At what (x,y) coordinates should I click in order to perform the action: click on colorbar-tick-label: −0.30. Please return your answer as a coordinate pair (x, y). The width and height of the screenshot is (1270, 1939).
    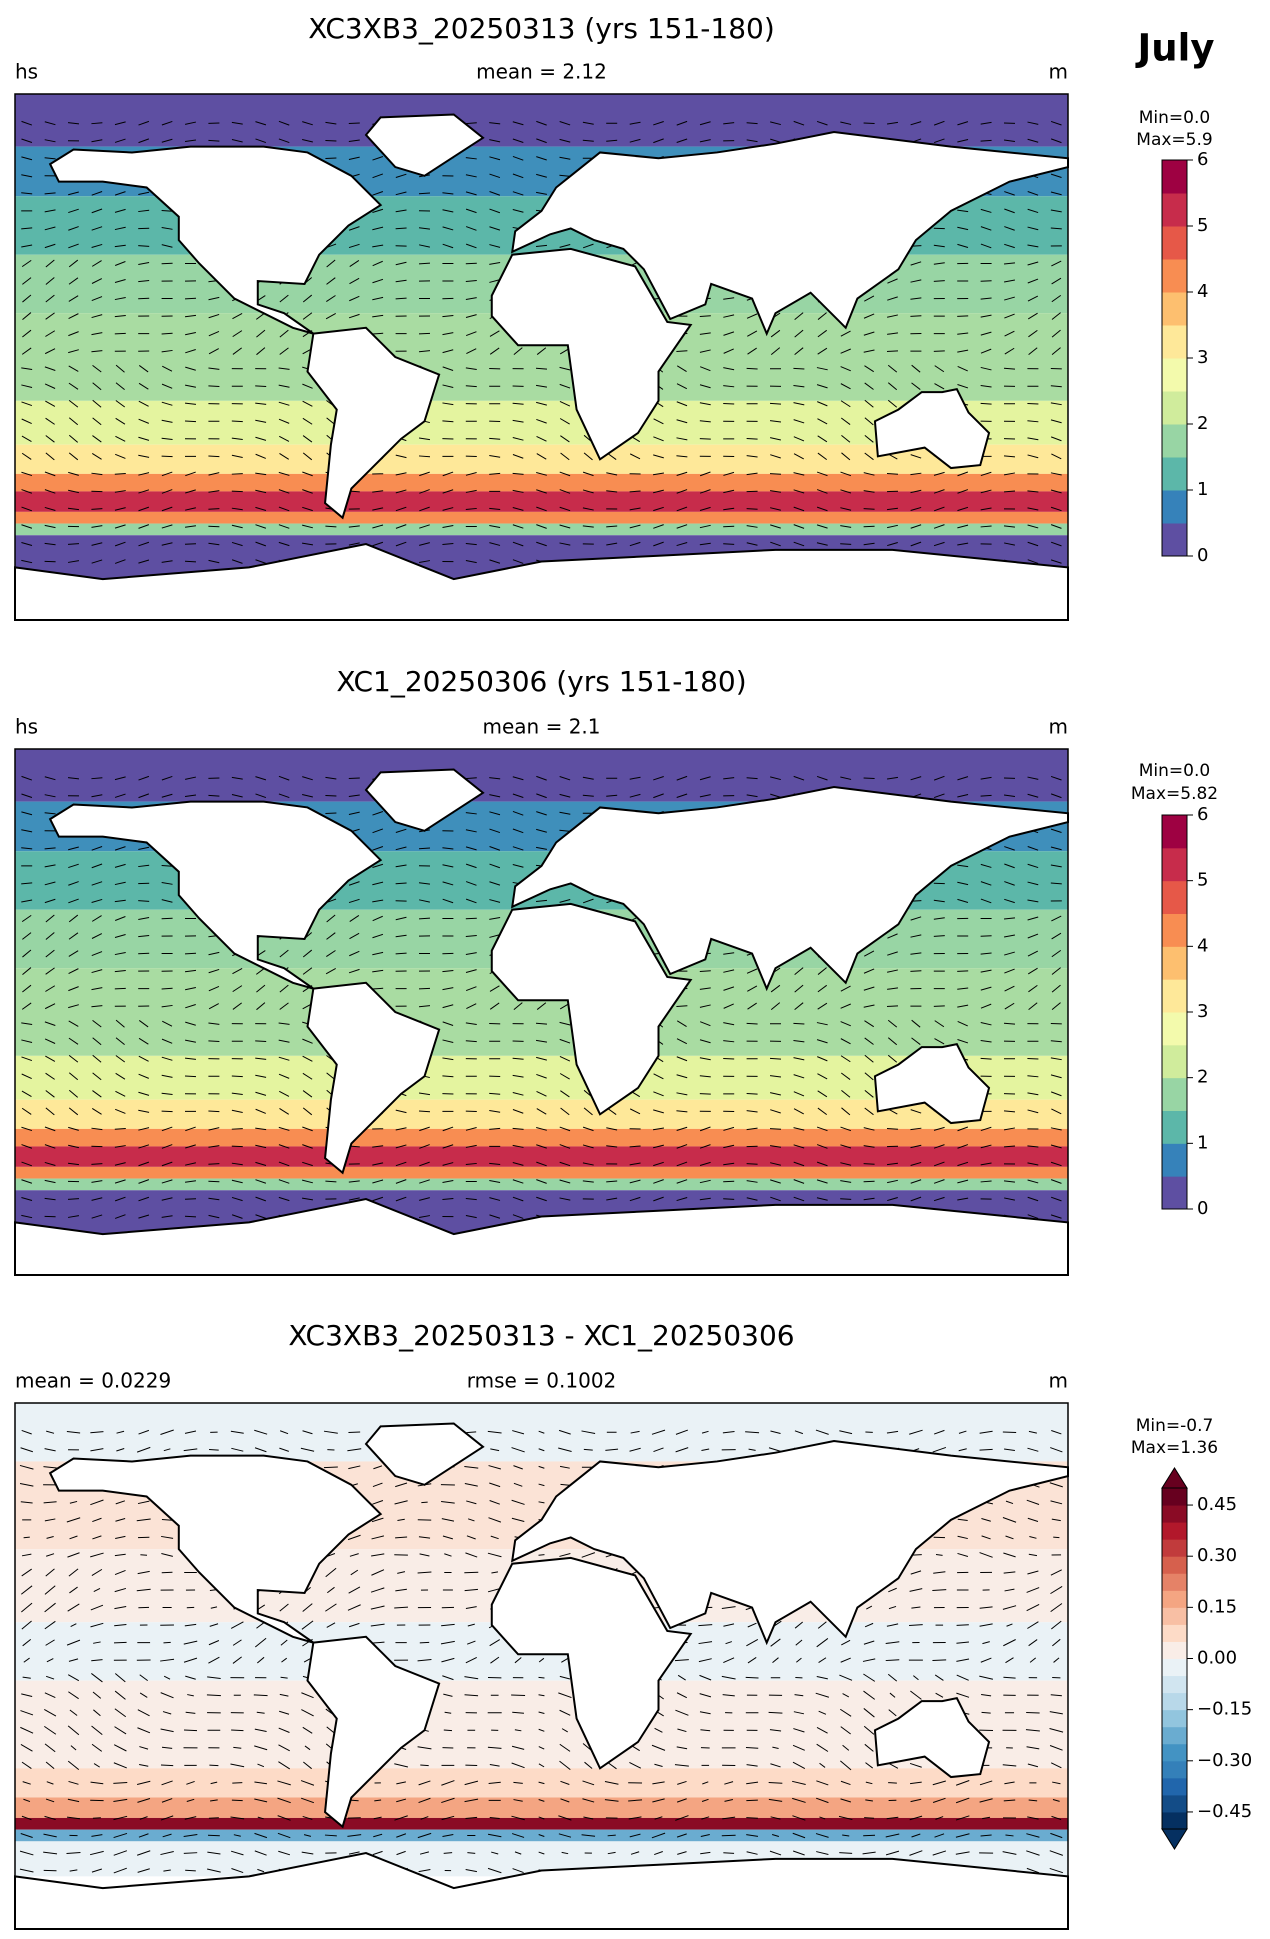
    Looking at the image, I should click on (1224, 1760).